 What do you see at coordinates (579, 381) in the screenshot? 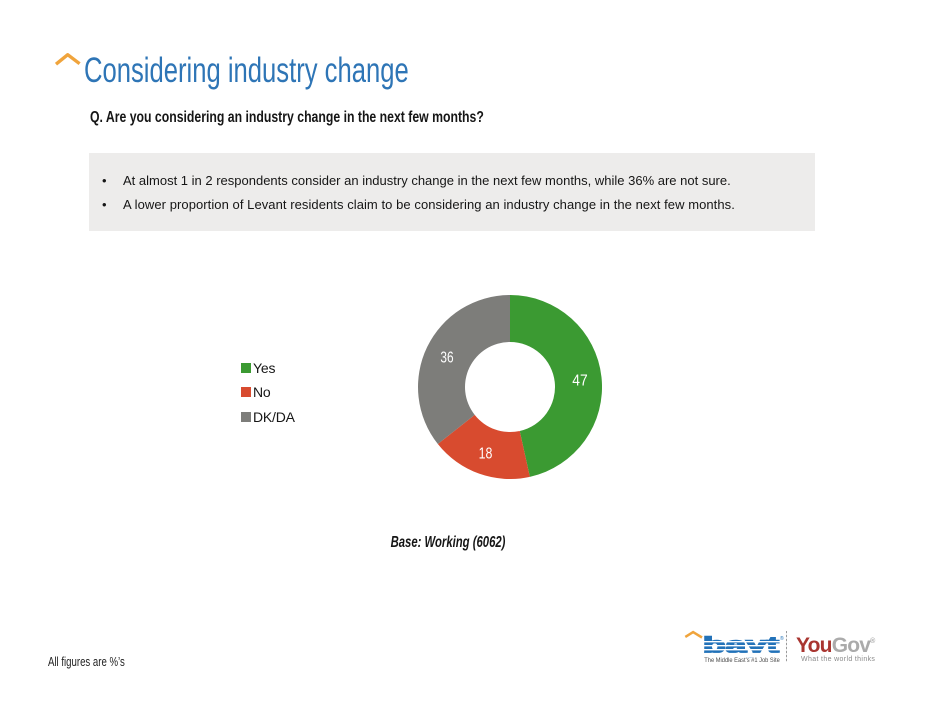
I see `svg-text: 47` at bounding box center [579, 381].